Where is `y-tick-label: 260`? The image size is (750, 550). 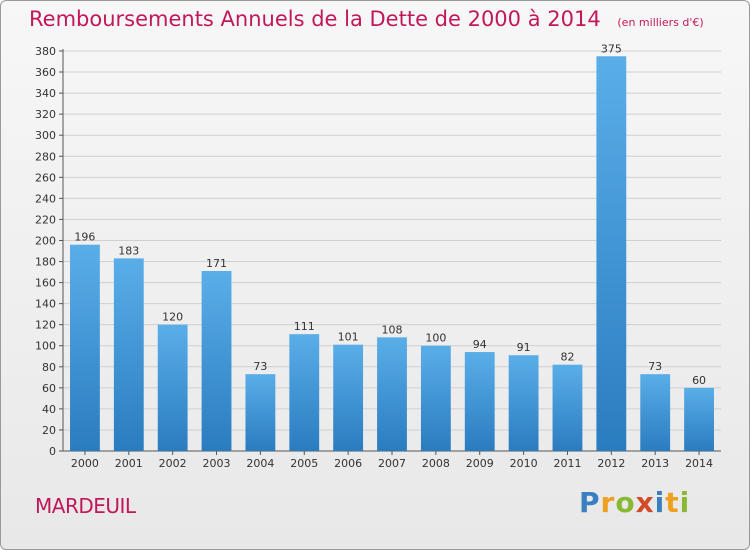 y-tick-label: 260 is located at coordinates (45, 177).